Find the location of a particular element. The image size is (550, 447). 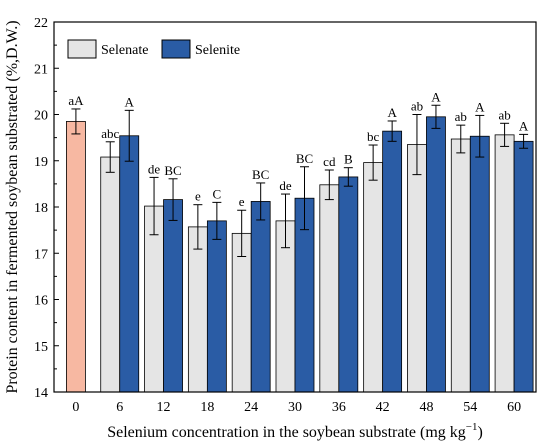

sig-label-selenite-54: A is located at coordinates (480, 106).